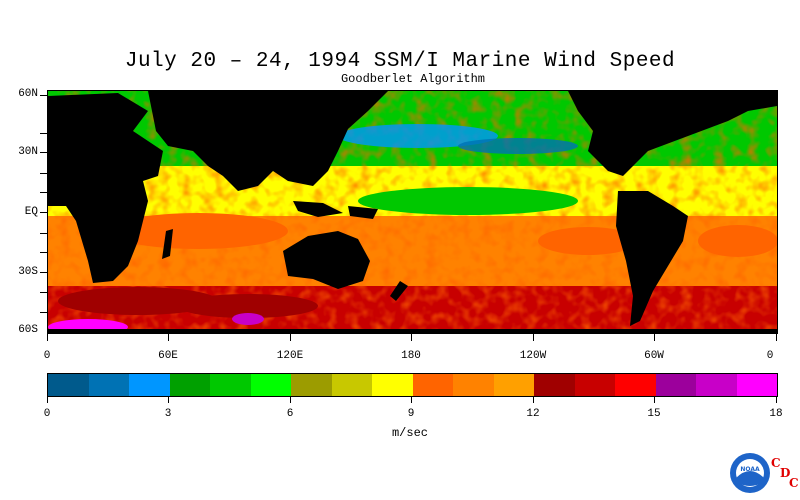  I want to click on lon-label-60w: 60W, so click(654, 356).